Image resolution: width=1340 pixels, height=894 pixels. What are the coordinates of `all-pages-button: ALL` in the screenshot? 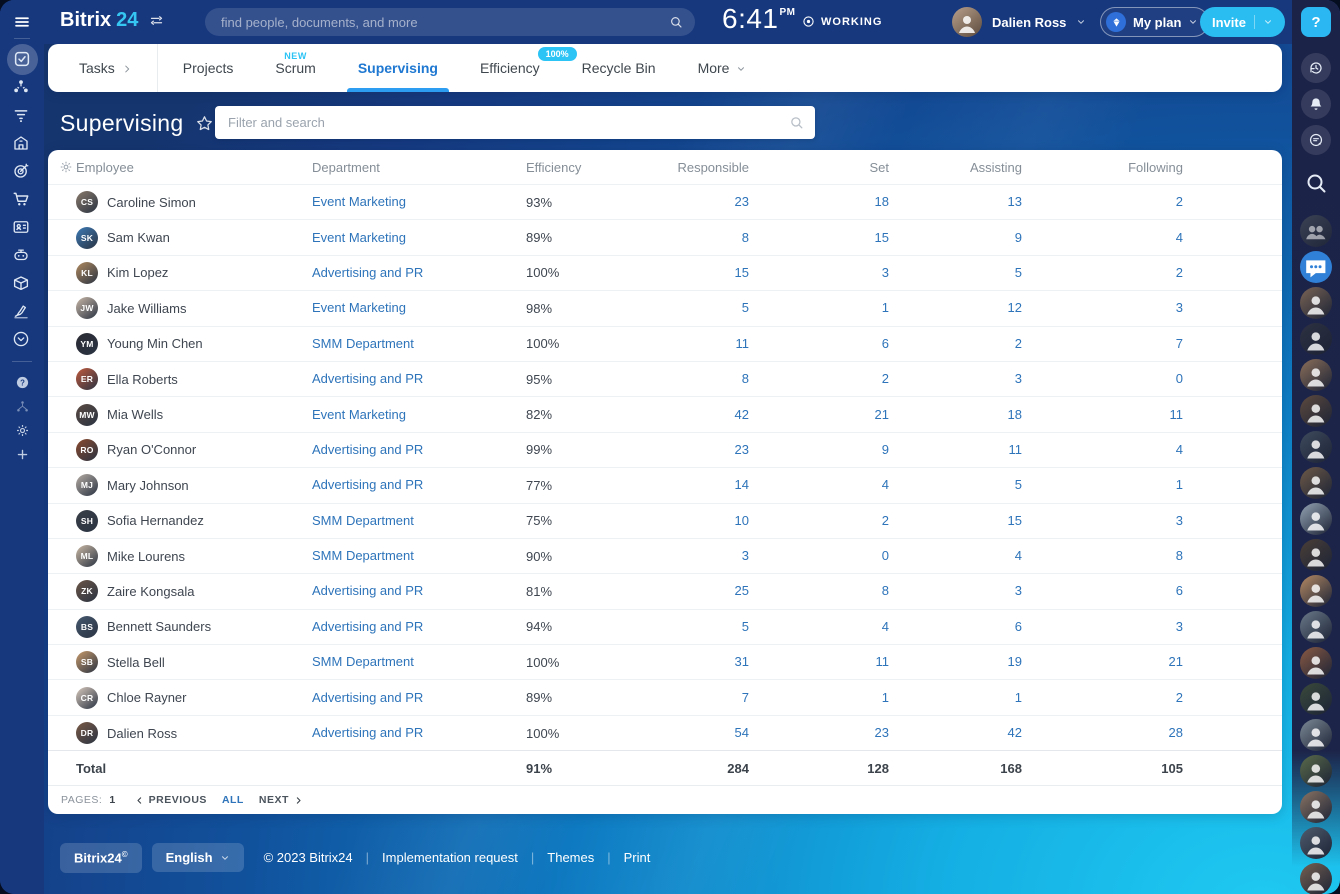 It's located at (232, 800).